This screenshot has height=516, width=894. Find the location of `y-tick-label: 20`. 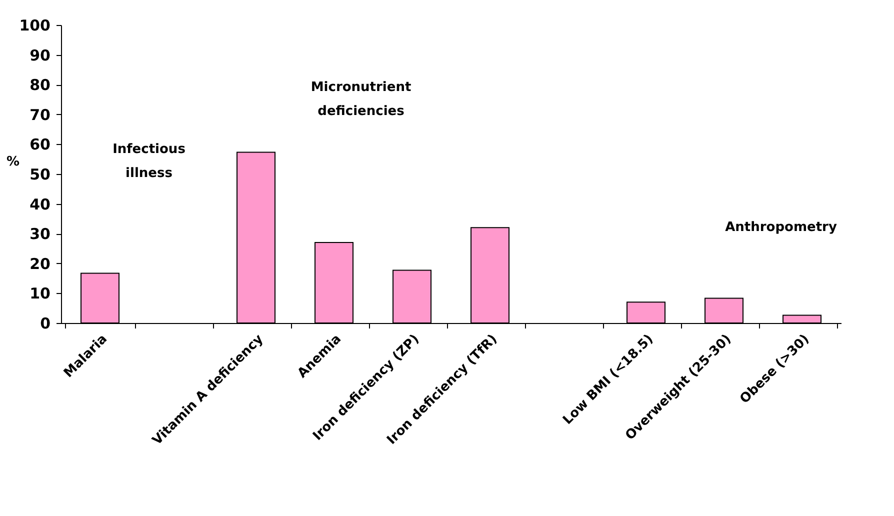

y-tick-label: 20 is located at coordinates (40, 263).